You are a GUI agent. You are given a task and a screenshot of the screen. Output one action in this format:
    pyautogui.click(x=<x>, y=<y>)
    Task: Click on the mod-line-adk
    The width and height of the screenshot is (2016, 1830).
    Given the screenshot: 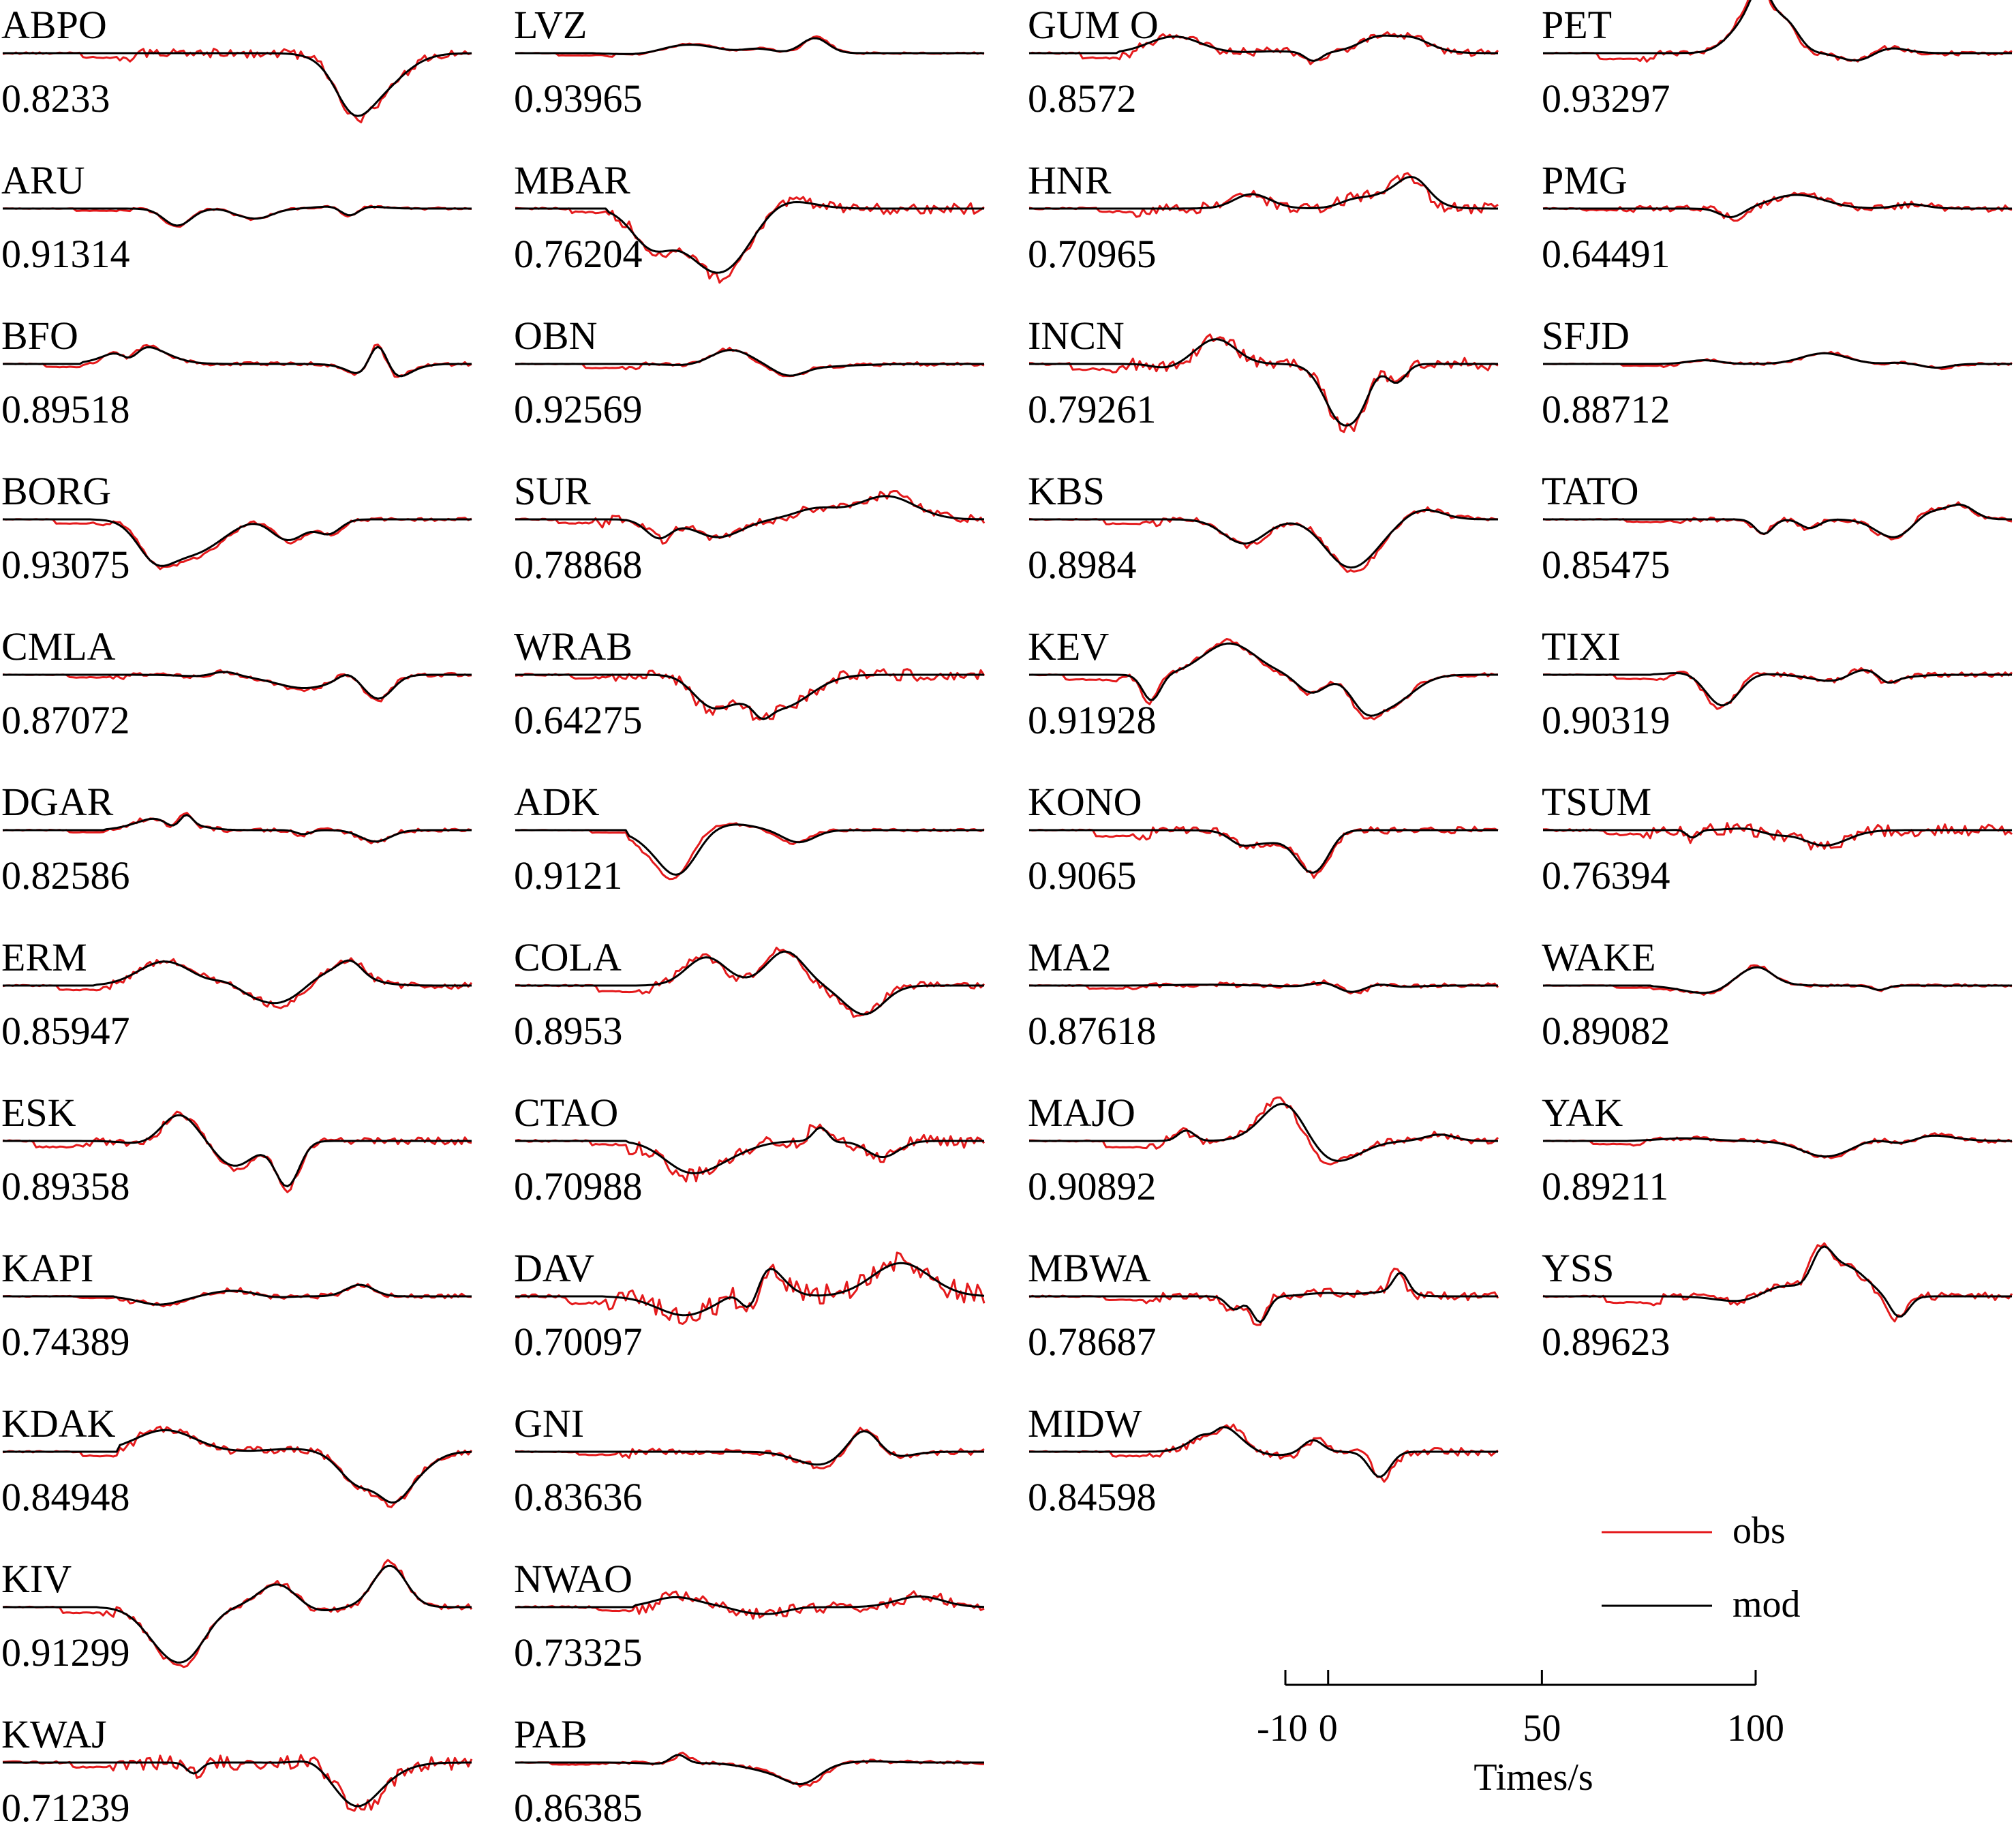 What is the action you would take?
    pyautogui.click(x=749, y=849)
    